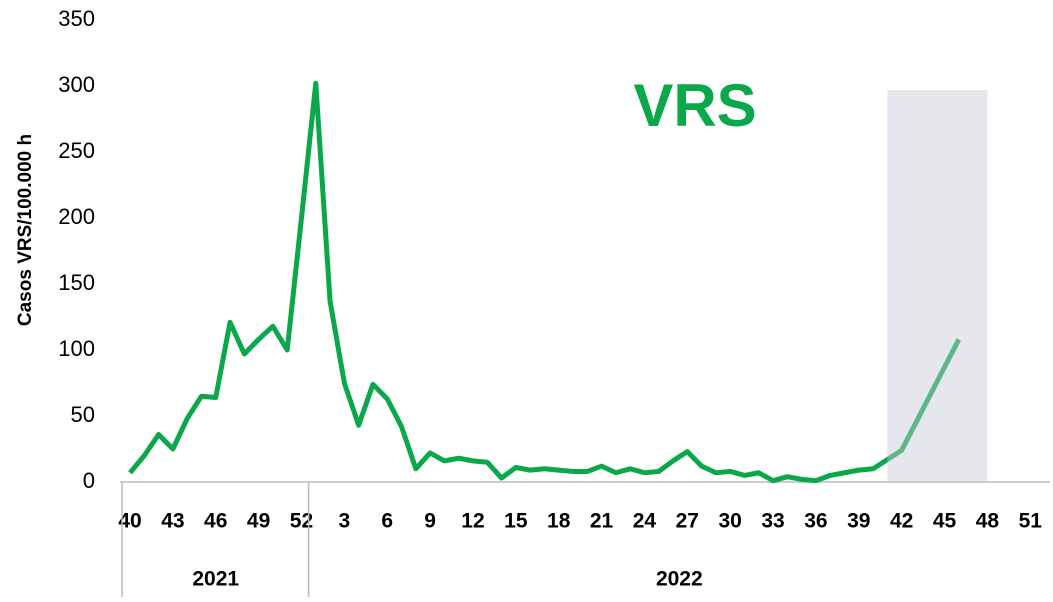  Describe the element at coordinates (76, 18) in the screenshot. I see `y-tick-label: 350` at that location.